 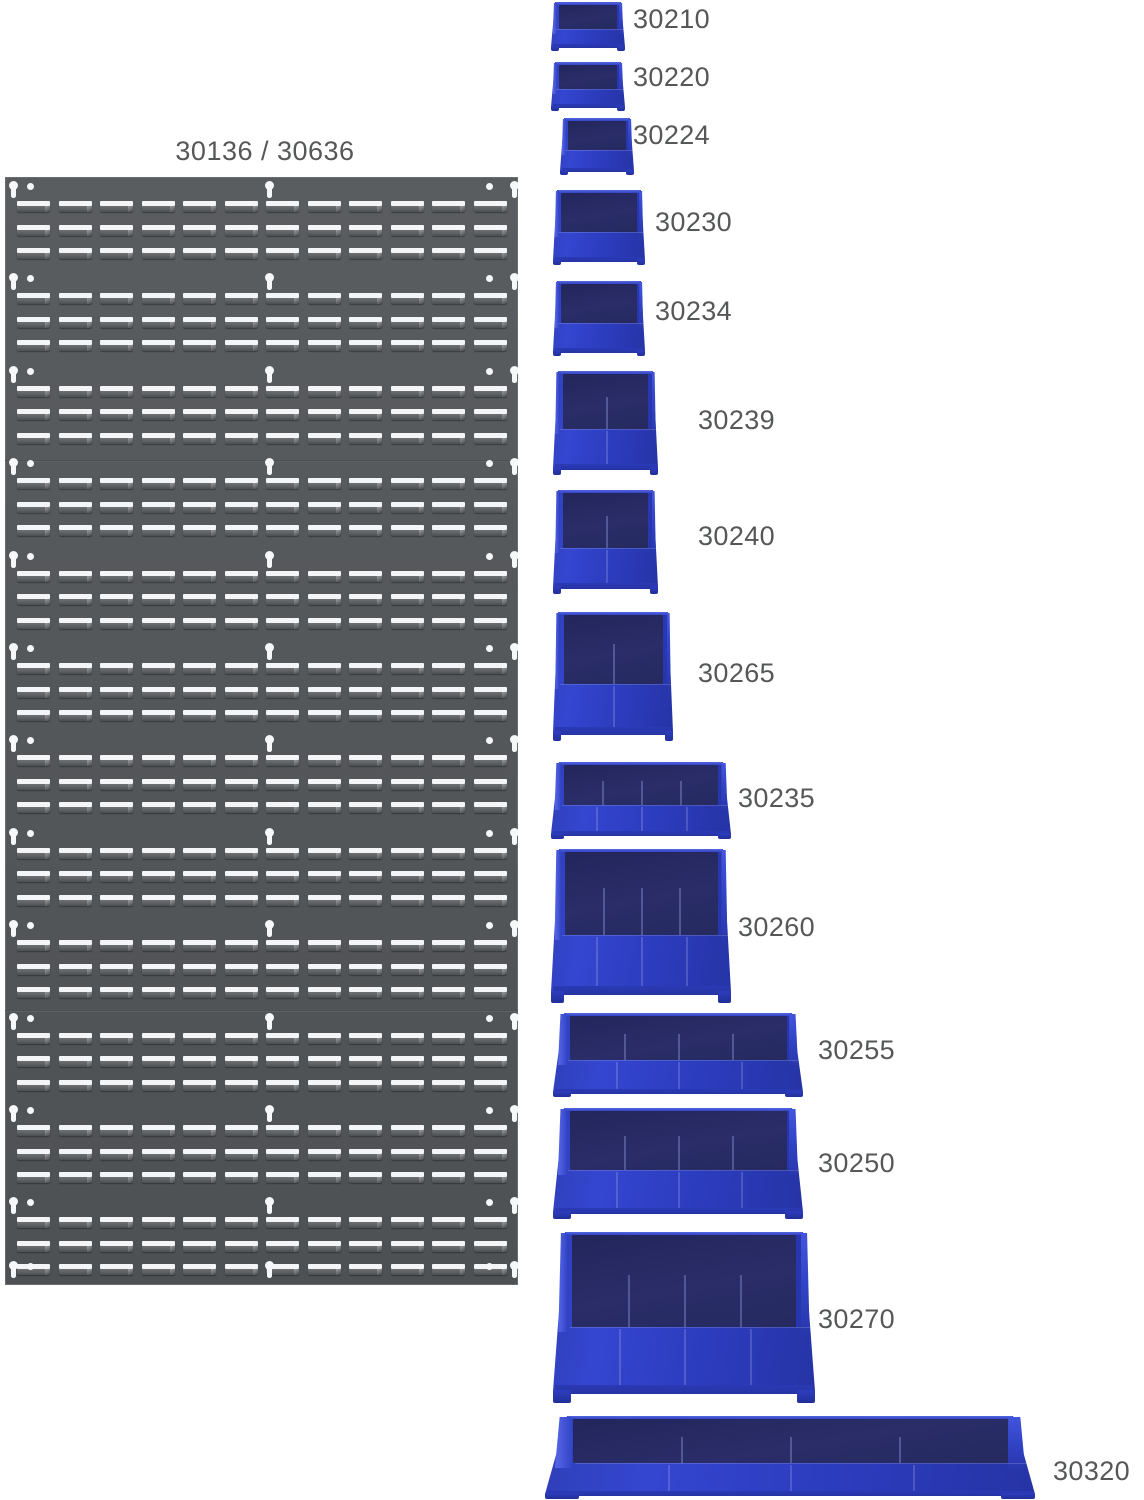 What do you see at coordinates (684, 1389) in the screenshot?
I see `bin-base-rail` at bounding box center [684, 1389].